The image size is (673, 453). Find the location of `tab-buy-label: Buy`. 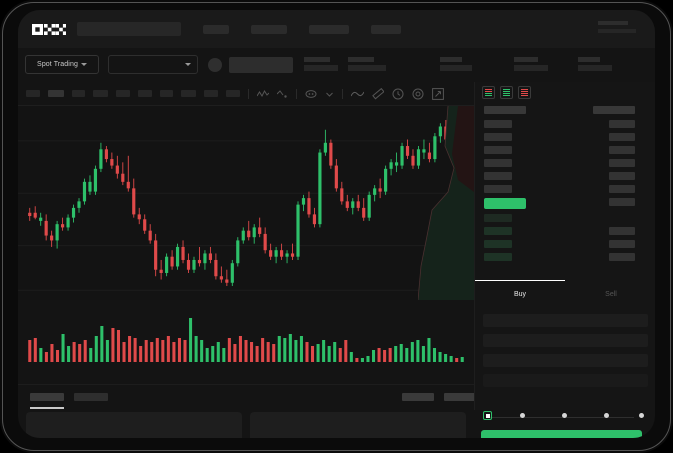

tab-buy-label: Buy is located at coordinates (520, 294).